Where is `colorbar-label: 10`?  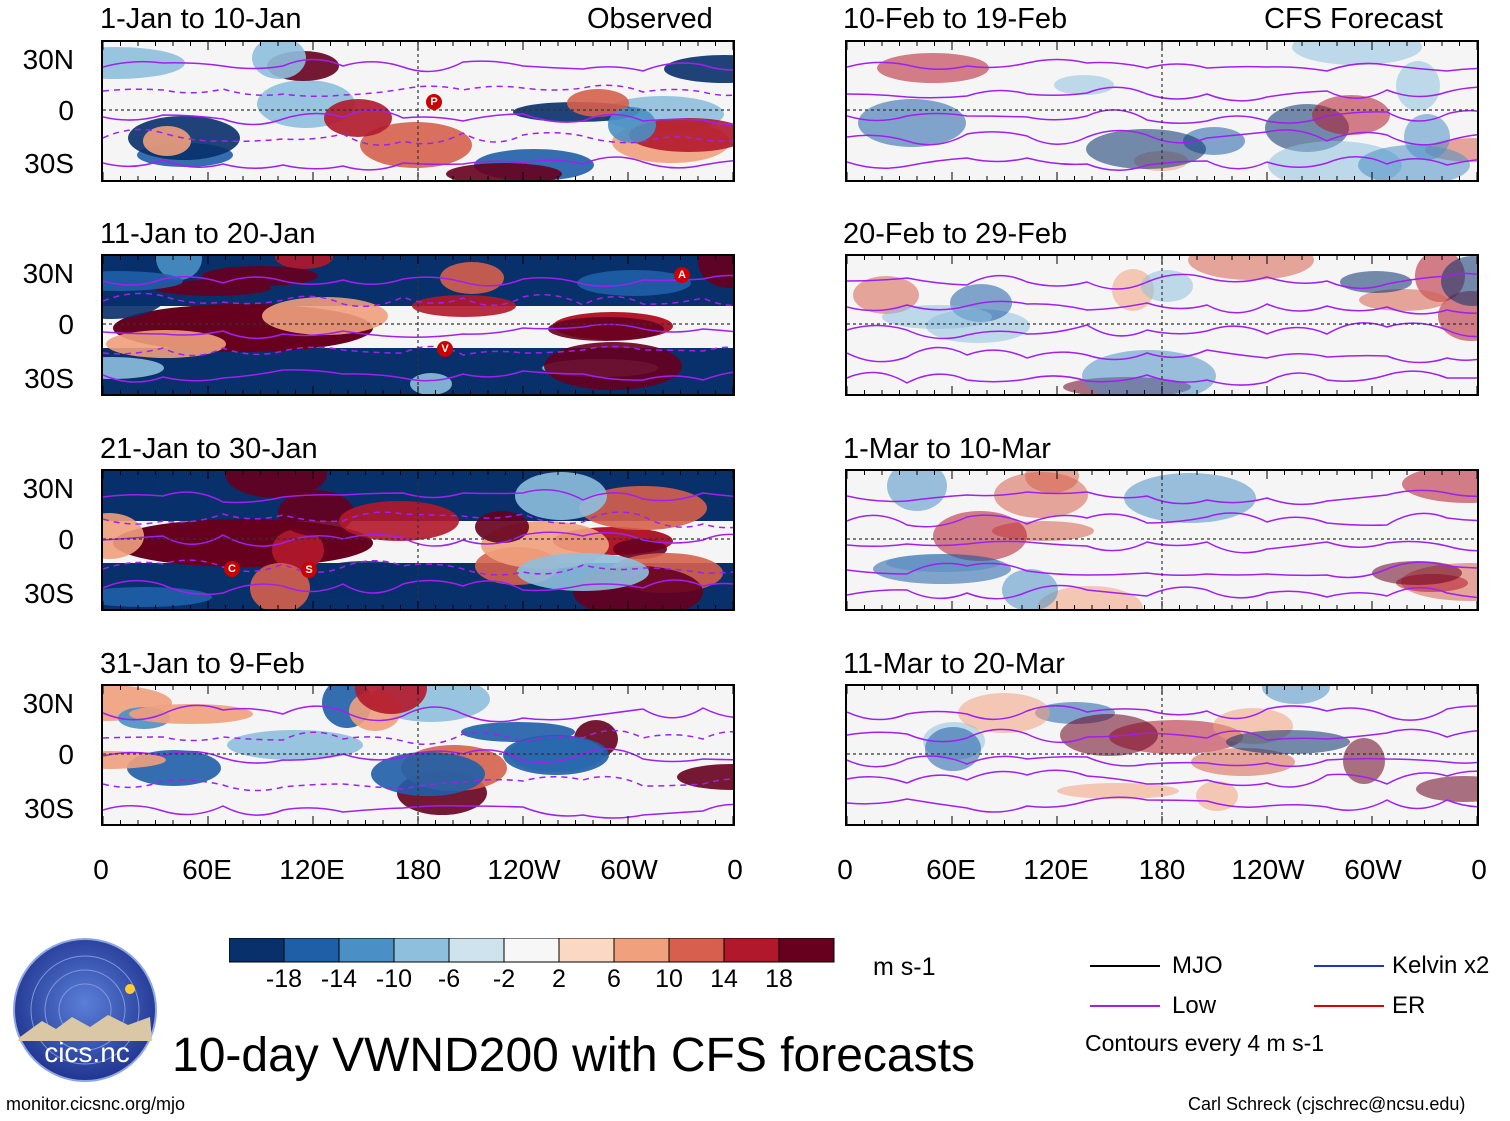
colorbar-label: 10 is located at coordinates (669, 979).